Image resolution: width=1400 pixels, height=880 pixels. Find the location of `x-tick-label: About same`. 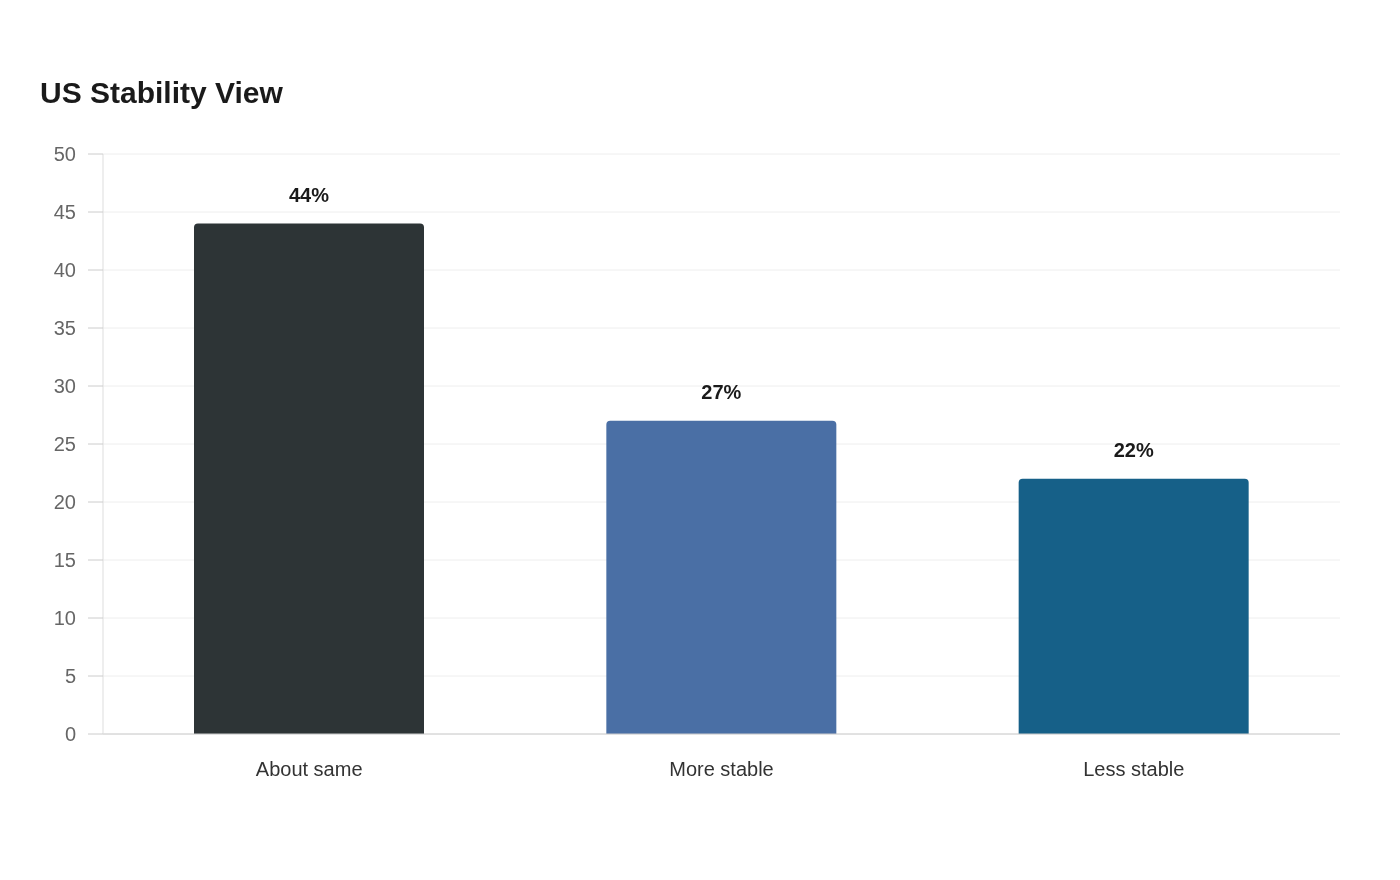

x-tick-label: About same is located at coordinates (309, 769).